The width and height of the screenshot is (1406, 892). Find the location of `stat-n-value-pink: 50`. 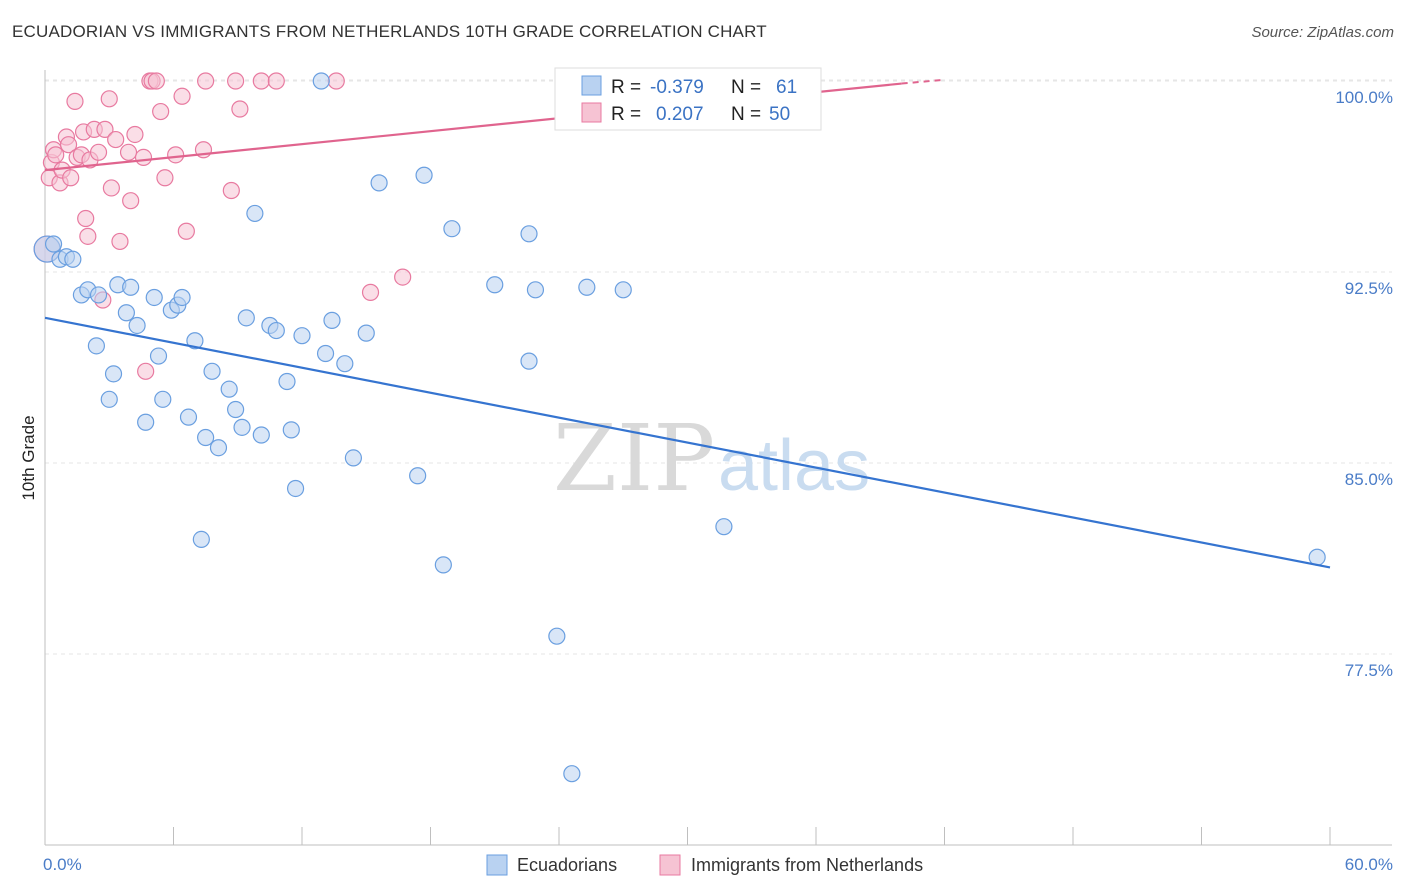

stat-n-value-pink: 50 is located at coordinates (779, 114).